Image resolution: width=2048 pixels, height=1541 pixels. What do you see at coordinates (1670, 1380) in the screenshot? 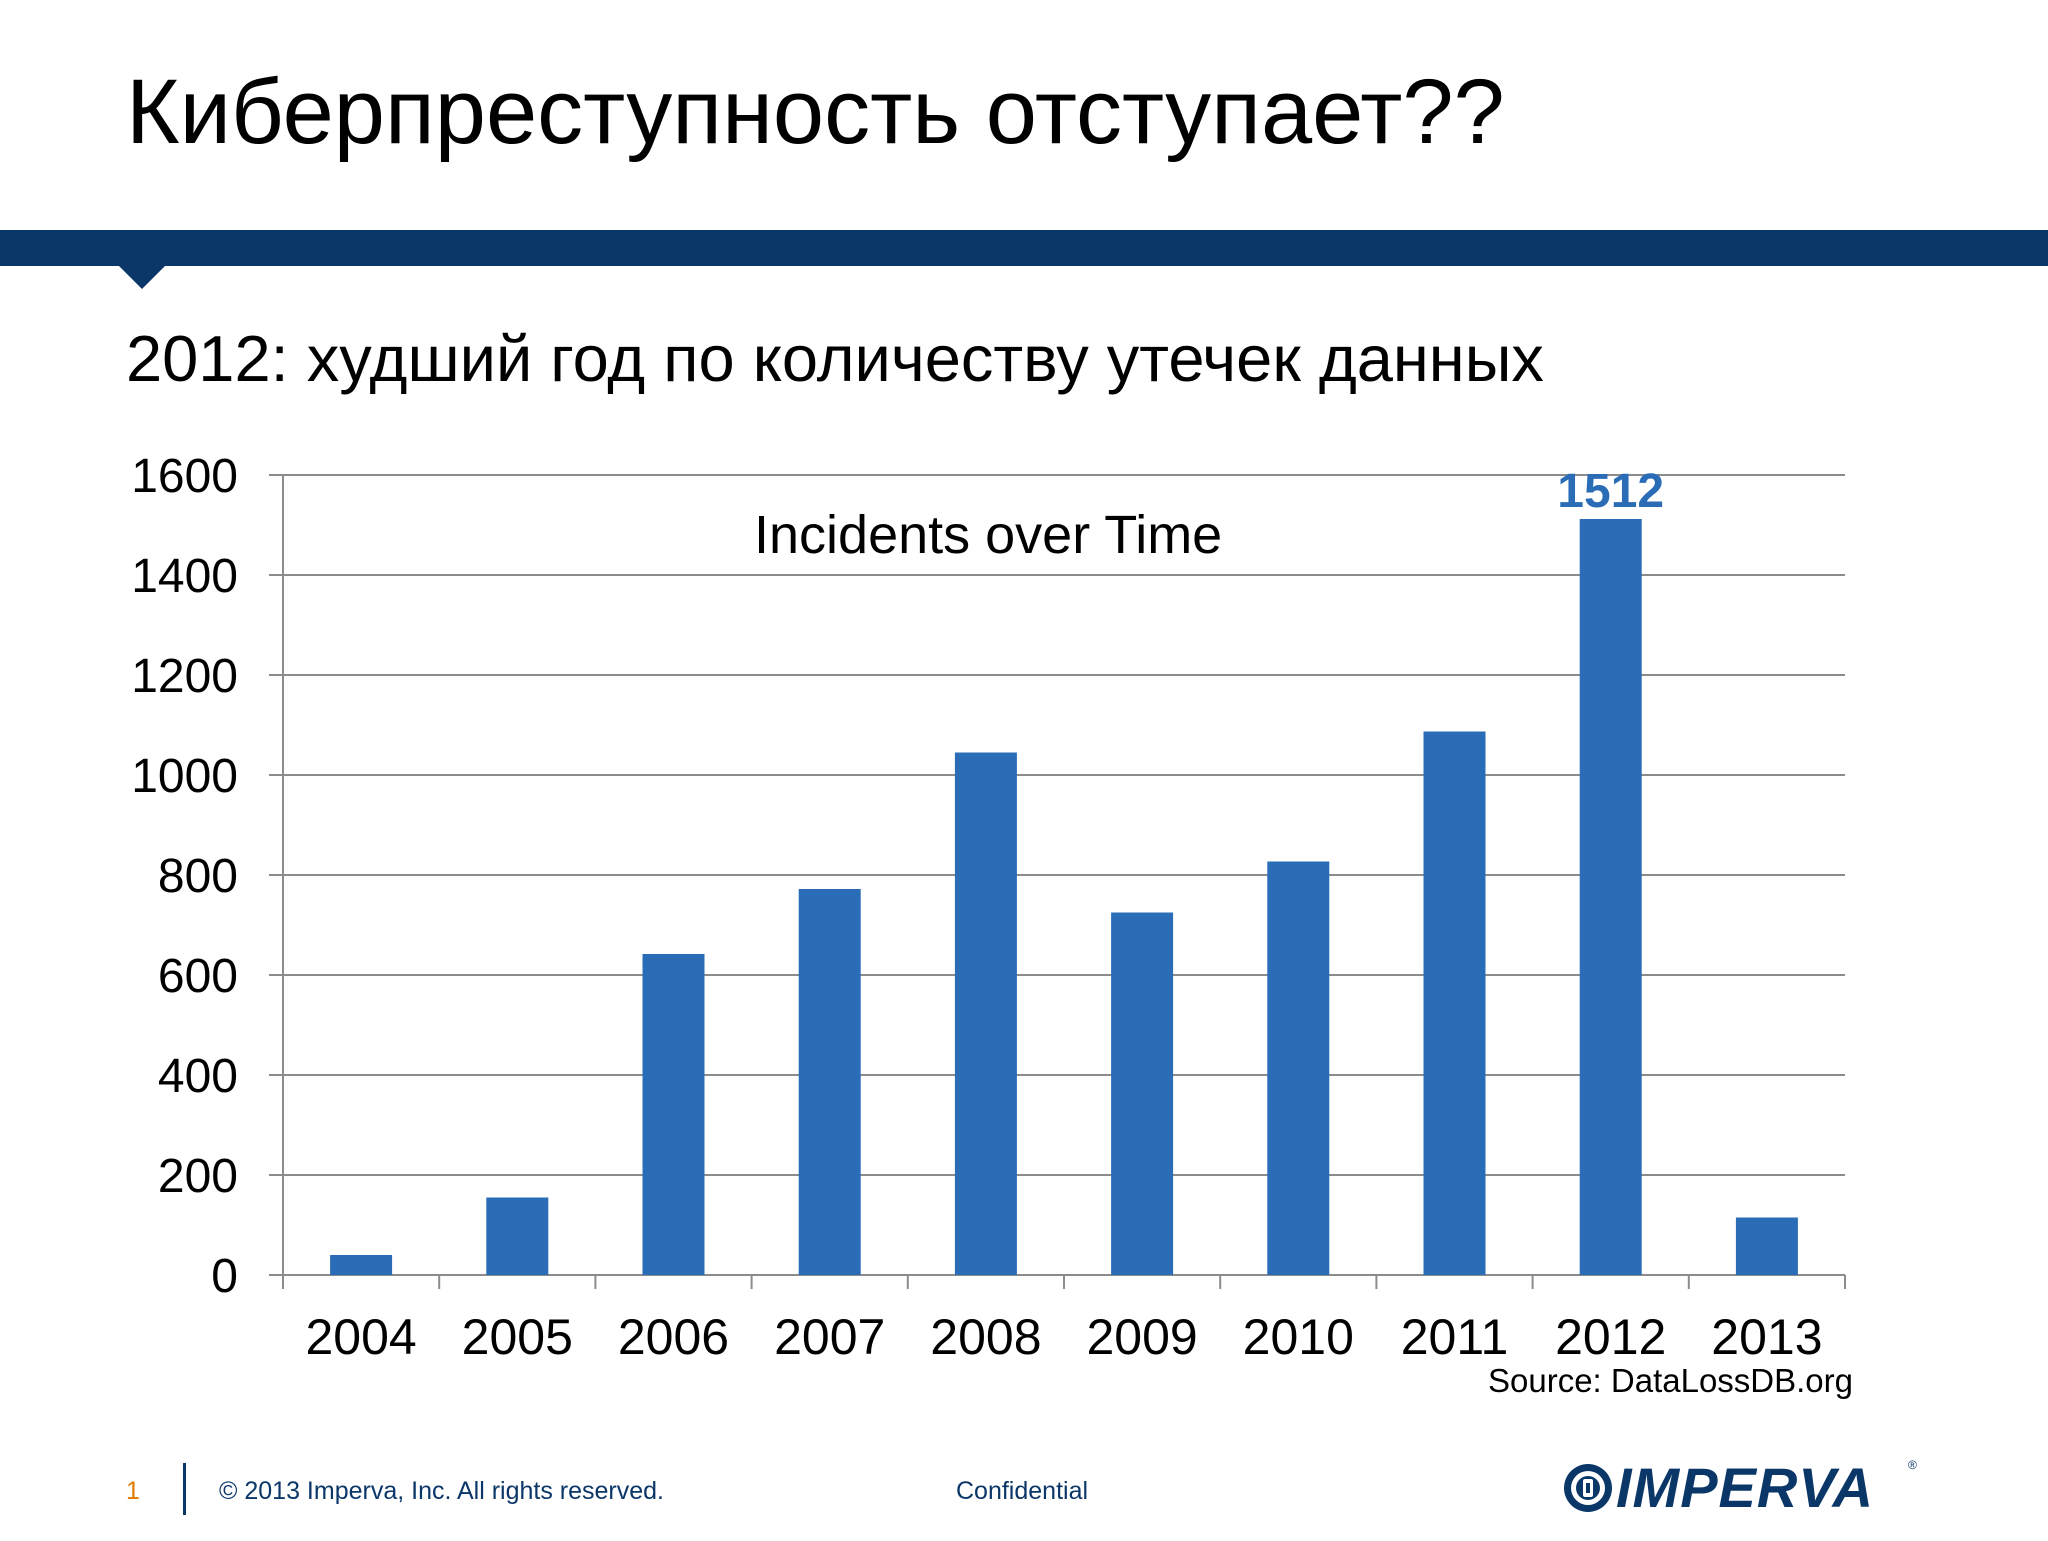
I see `source-note: Source: DataLossDB.org` at bounding box center [1670, 1380].